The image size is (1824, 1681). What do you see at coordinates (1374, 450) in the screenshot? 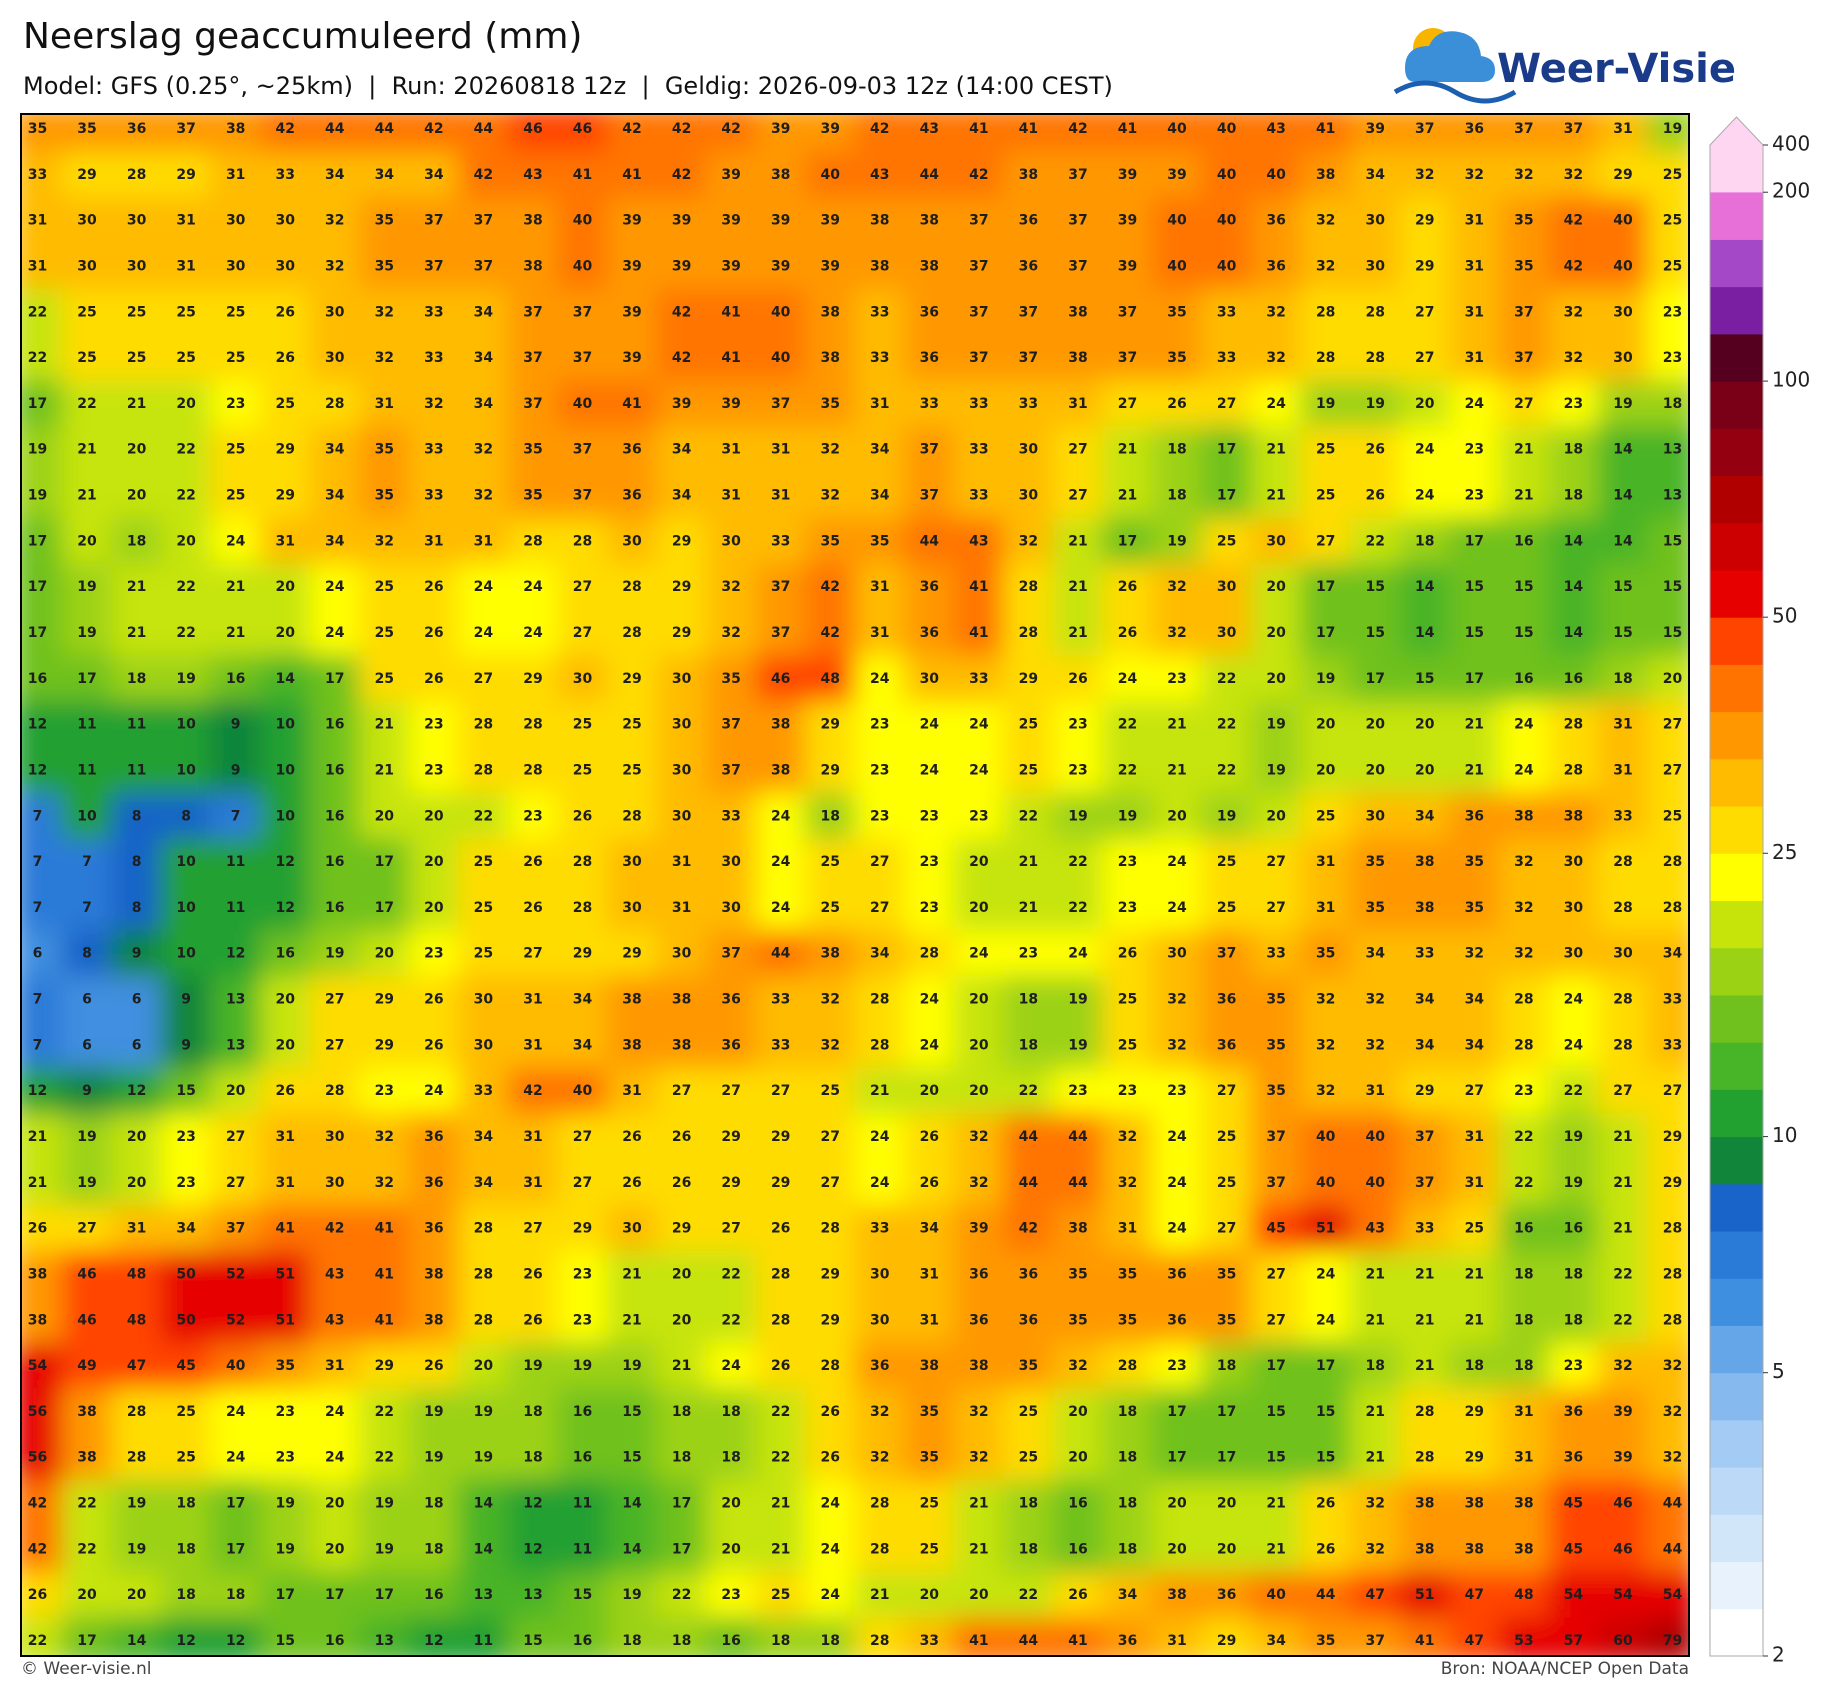
I see `precip-value: 26` at bounding box center [1374, 450].